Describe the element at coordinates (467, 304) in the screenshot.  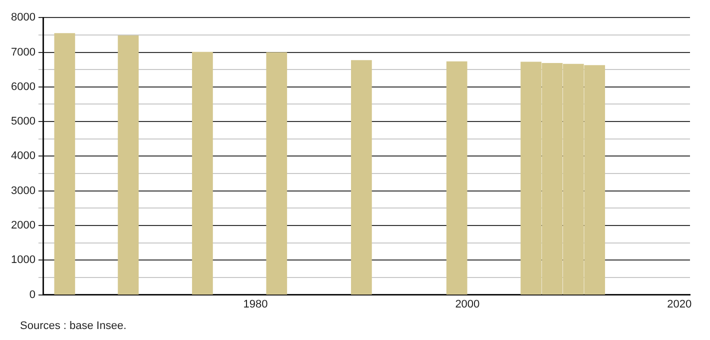
I see `x-tick-label: 2000` at that location.